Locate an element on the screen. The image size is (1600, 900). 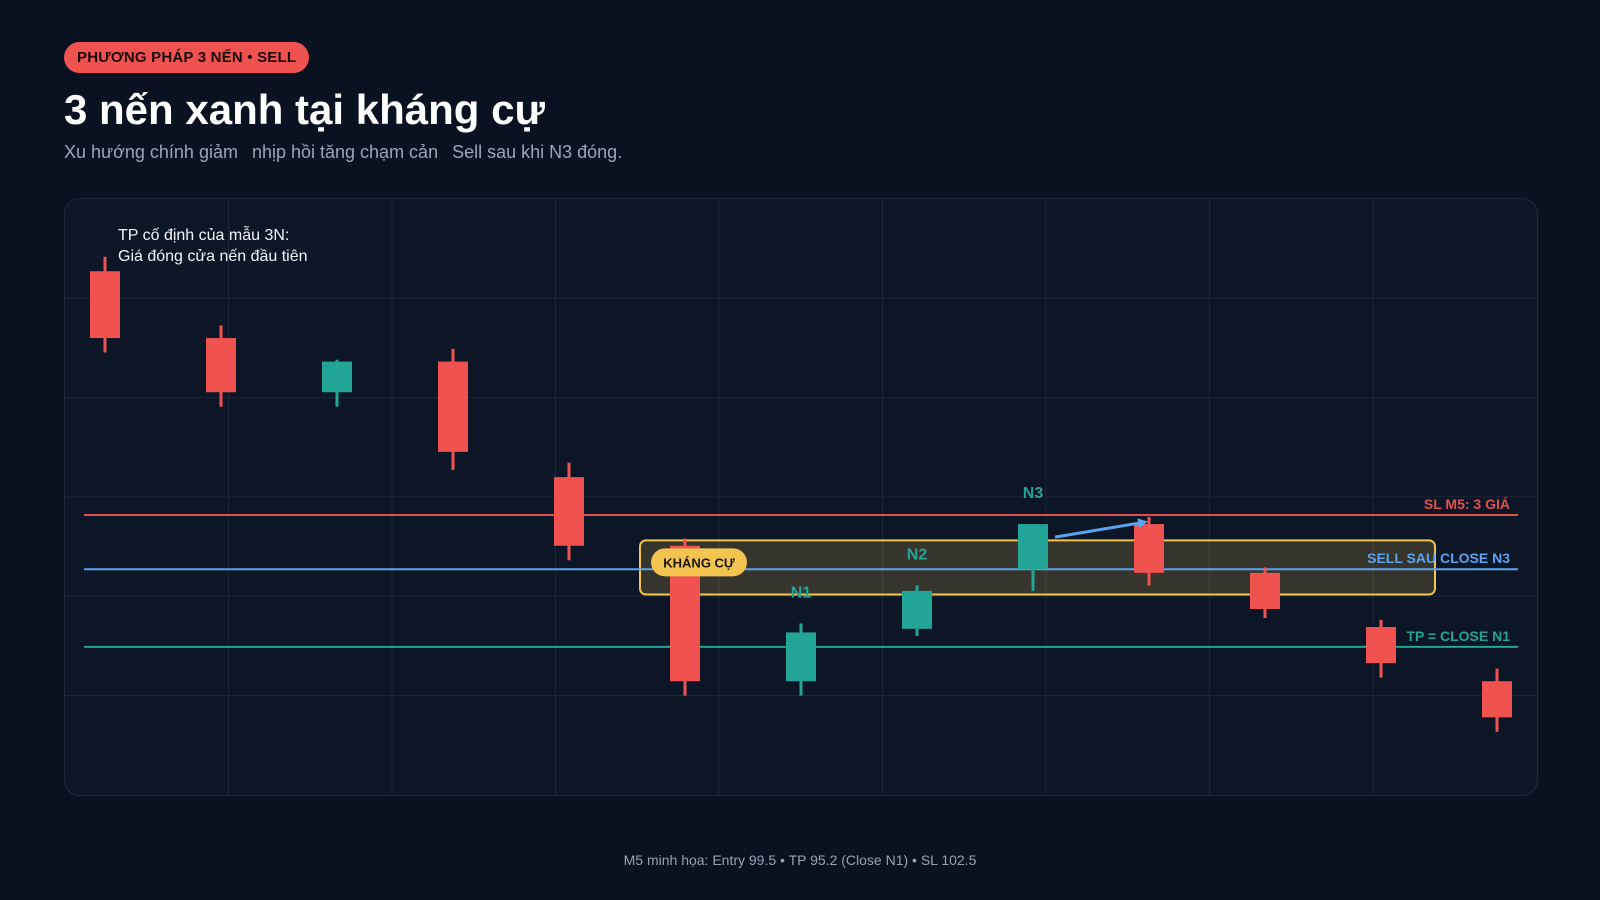
page-title: 3 nến xanh tại kháng cự is located at coordinates (304, 109).